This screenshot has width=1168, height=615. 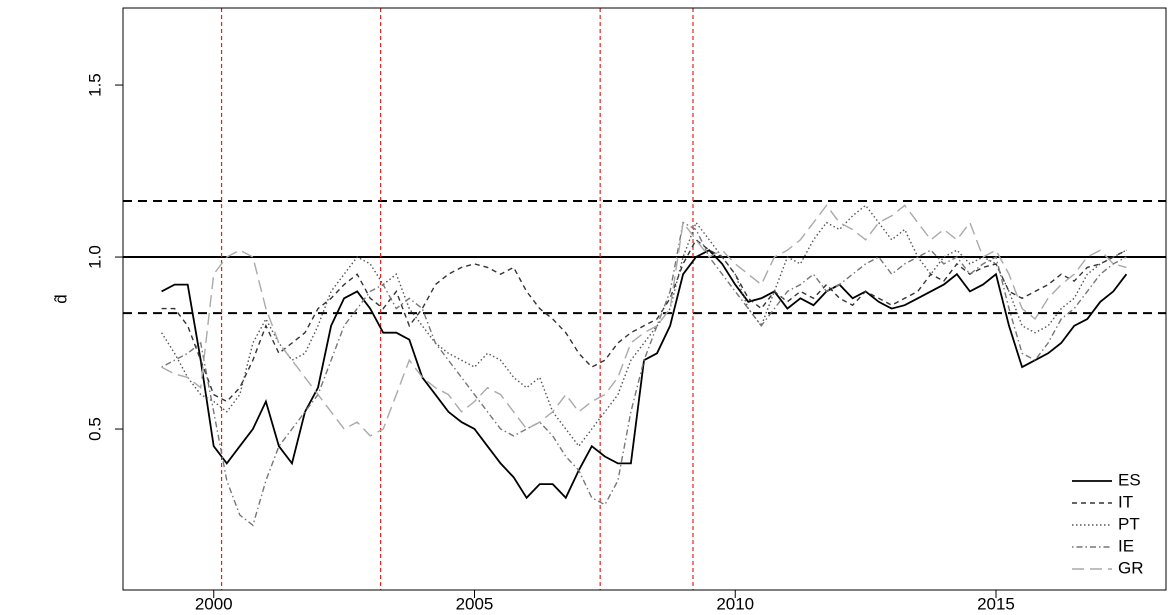 What do you see at coordinates (214, 603) in the screenshot?
I see `x-tick-label: 2000` at bounding box center [214, 603].